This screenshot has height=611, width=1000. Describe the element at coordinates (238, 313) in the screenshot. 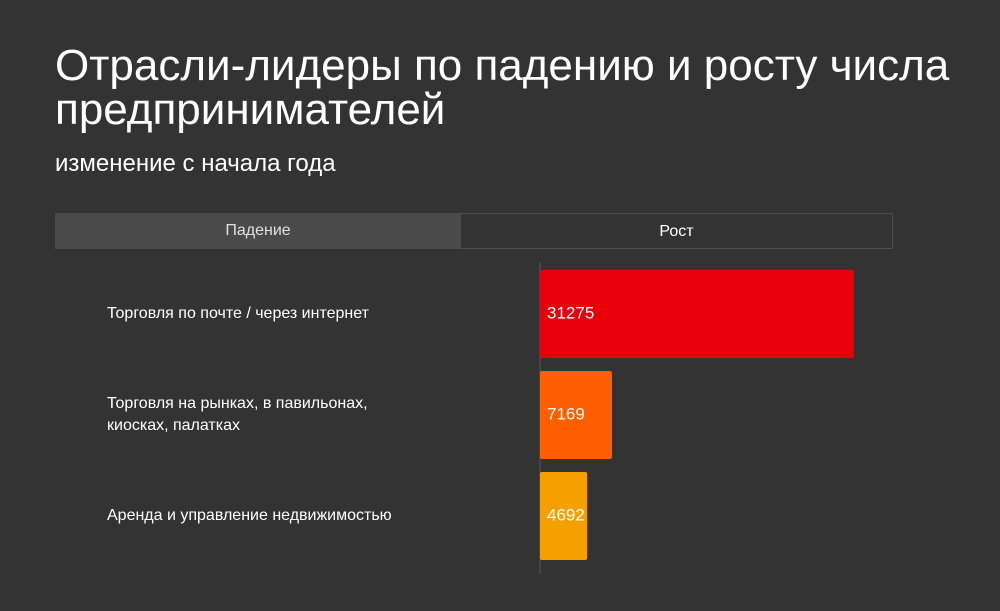

I see `category-label: Торговля по почте / через интернет` at that location.